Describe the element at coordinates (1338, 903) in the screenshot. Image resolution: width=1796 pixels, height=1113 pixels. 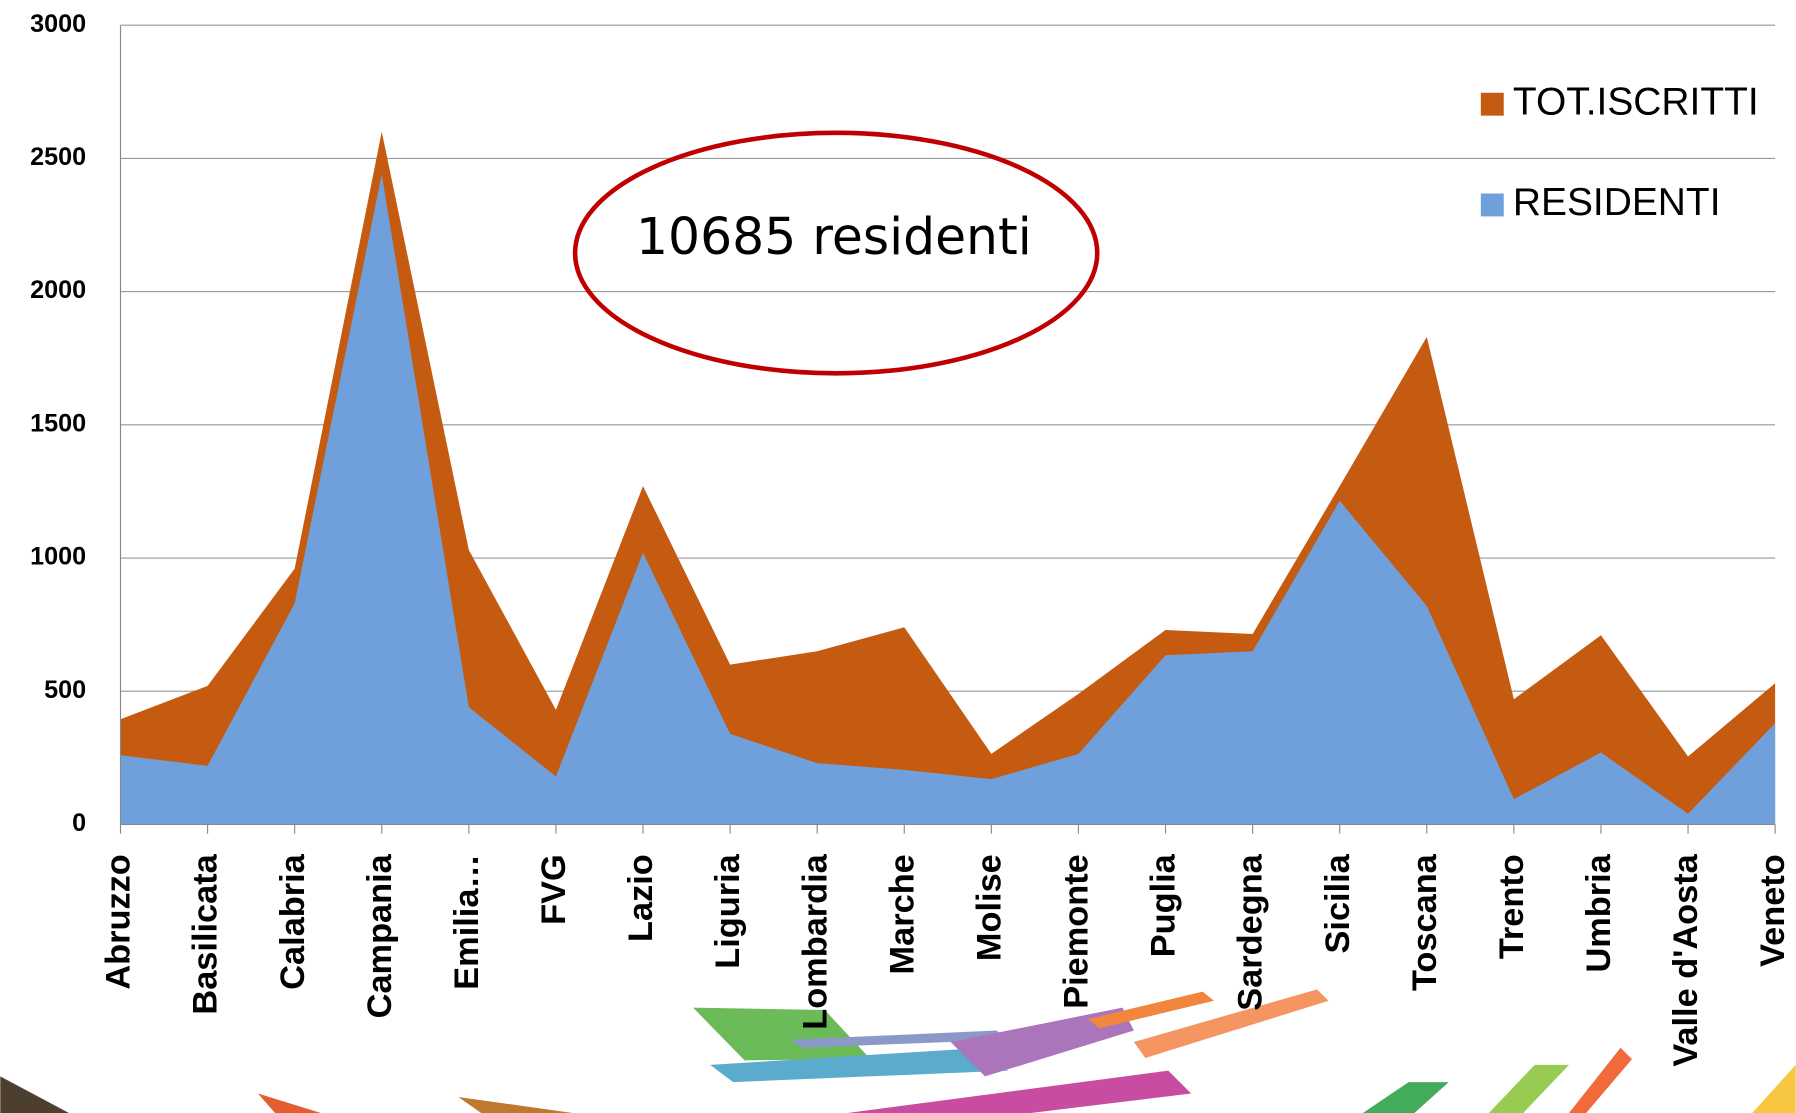
I see `x-tick-label: Sicilia` at that location.